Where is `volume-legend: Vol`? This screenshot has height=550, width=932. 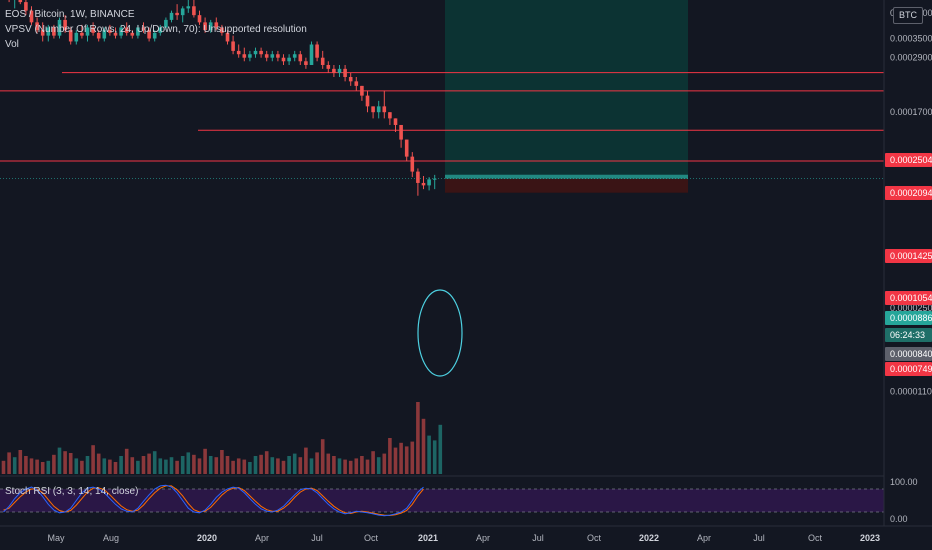
volume-legend: Vol is located at coordinates (12, 44).